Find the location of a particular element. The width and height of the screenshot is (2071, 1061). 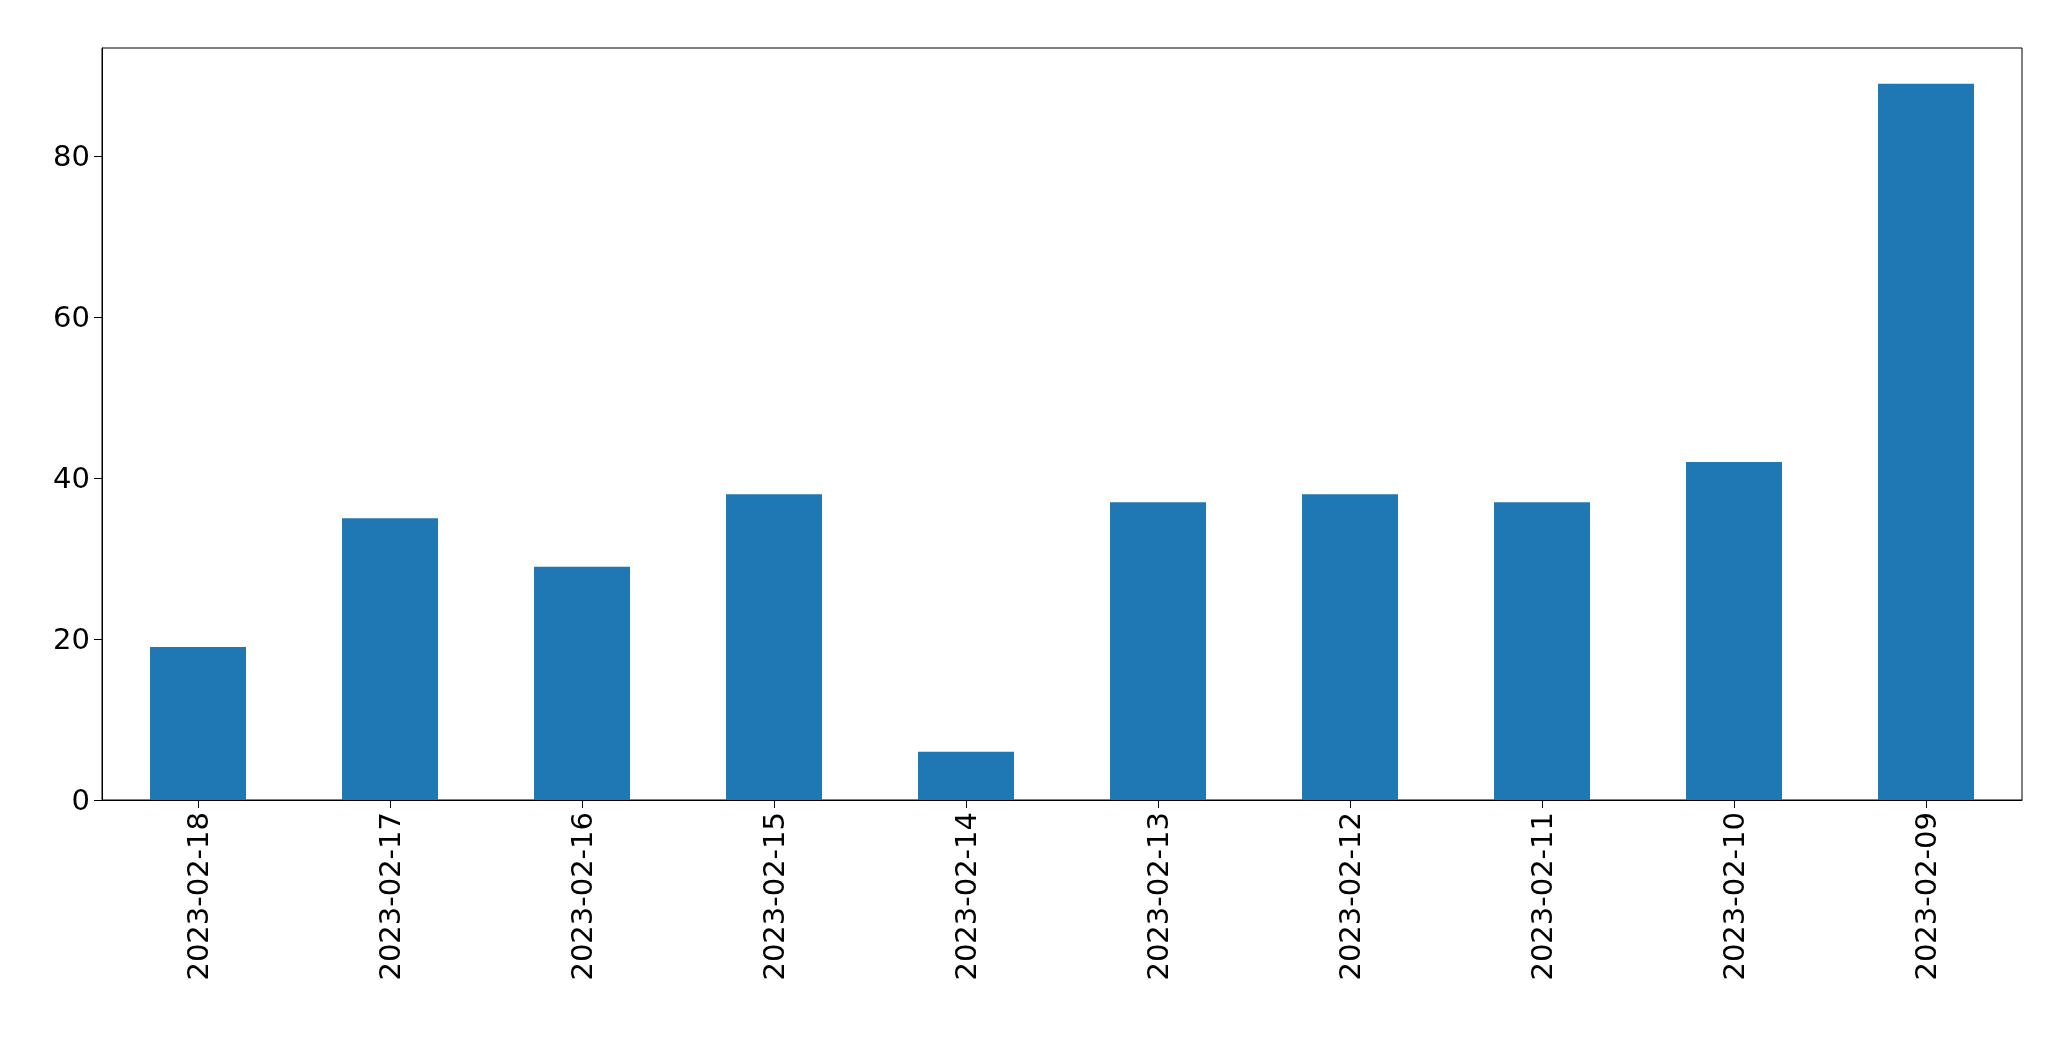

y-tick-label: 0 is located at coordinates (80, 800).